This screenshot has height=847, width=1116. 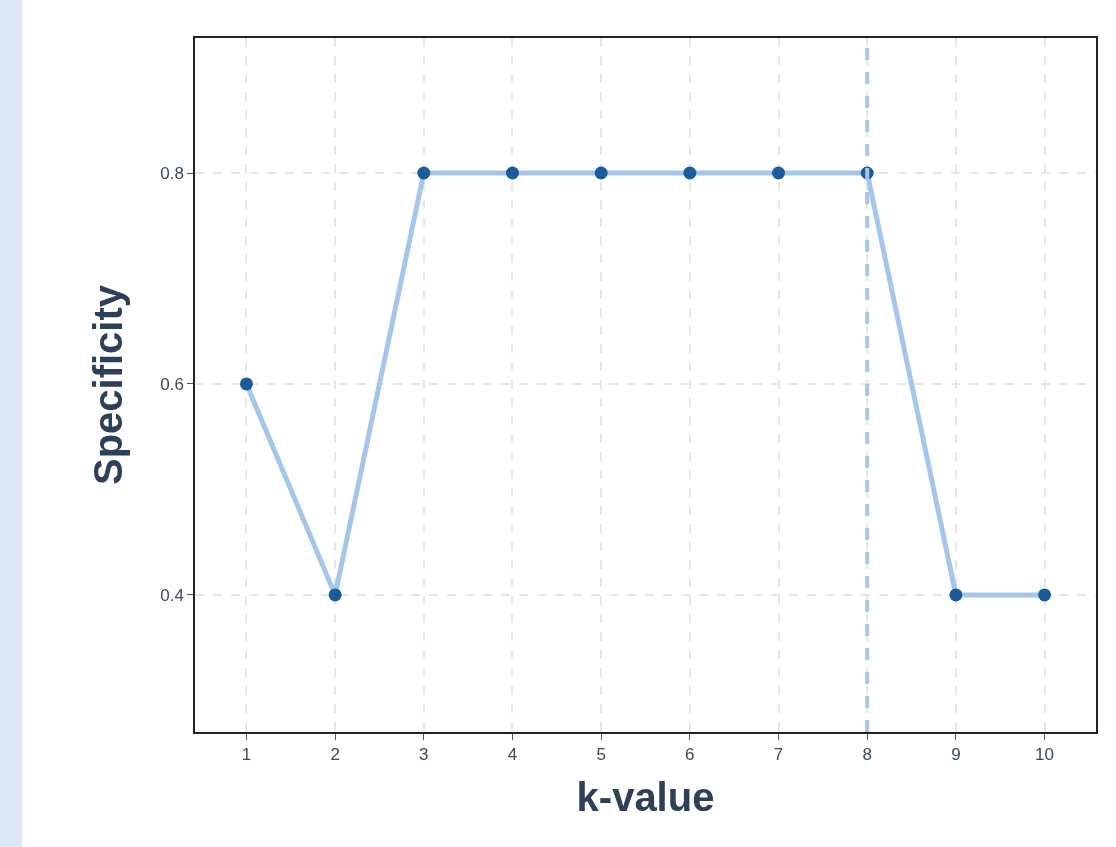 I want to click on y-axis-title: Specificity, so click(x=108, y=385).